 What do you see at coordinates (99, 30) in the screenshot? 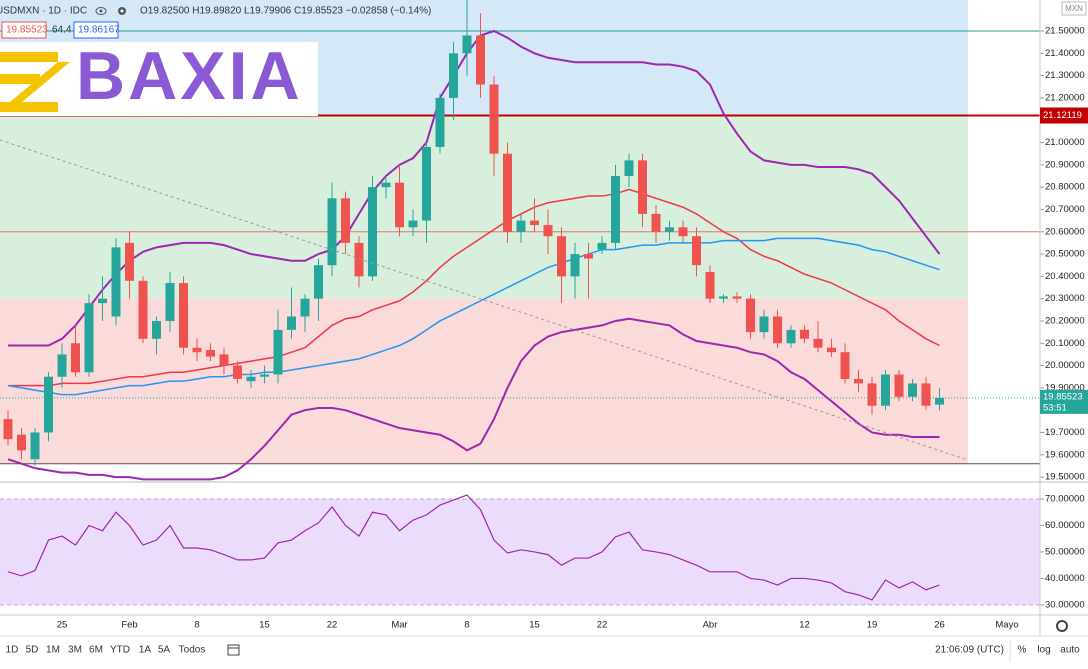
I see `ask: 19.86167` at bounding box center [99, 30].